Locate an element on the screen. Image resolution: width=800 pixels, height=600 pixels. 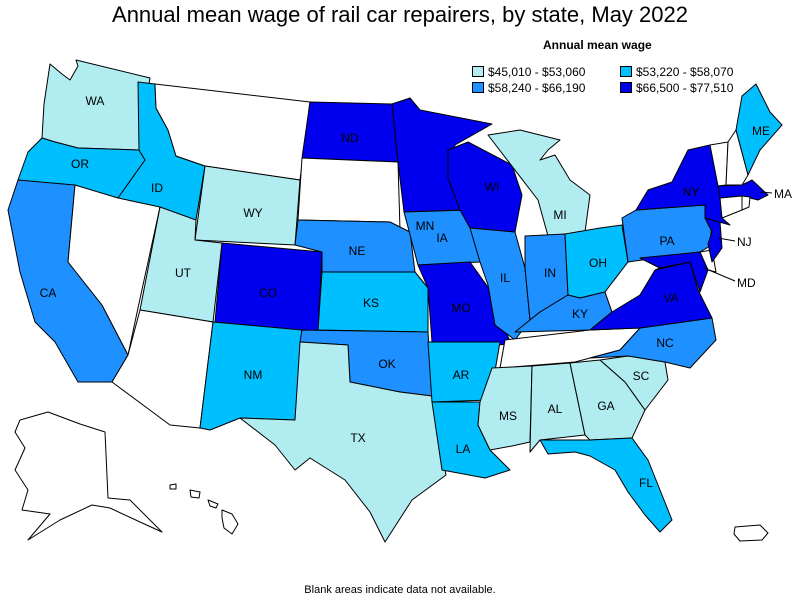
state-label-nj: NJ is located at coordinates (744, 242).